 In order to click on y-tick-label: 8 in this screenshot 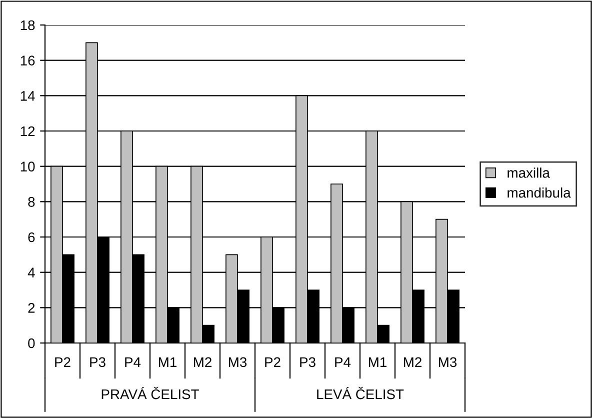, I will do `click(31, 202)`.